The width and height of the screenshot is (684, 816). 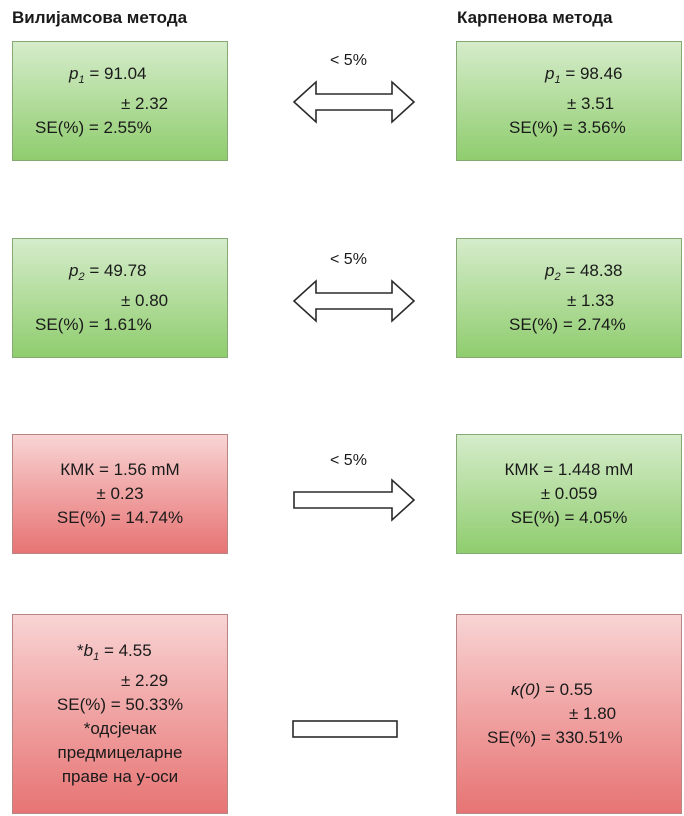 What do you see at coordinates (145, 103) in the screenshot?
I see `error-p1-williams: ± 2.32` at bounding box center [145, 103].